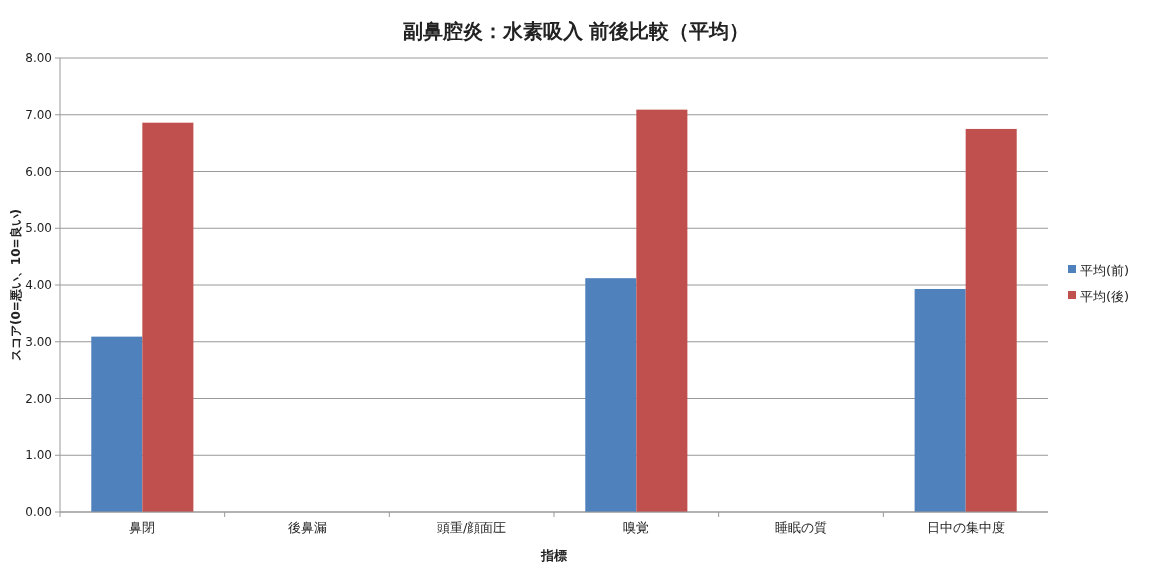  What do you see at coordinates (553, 555) in the screenshot?
I see `x-axis-title: 指標` at bounding box center [553, 555].